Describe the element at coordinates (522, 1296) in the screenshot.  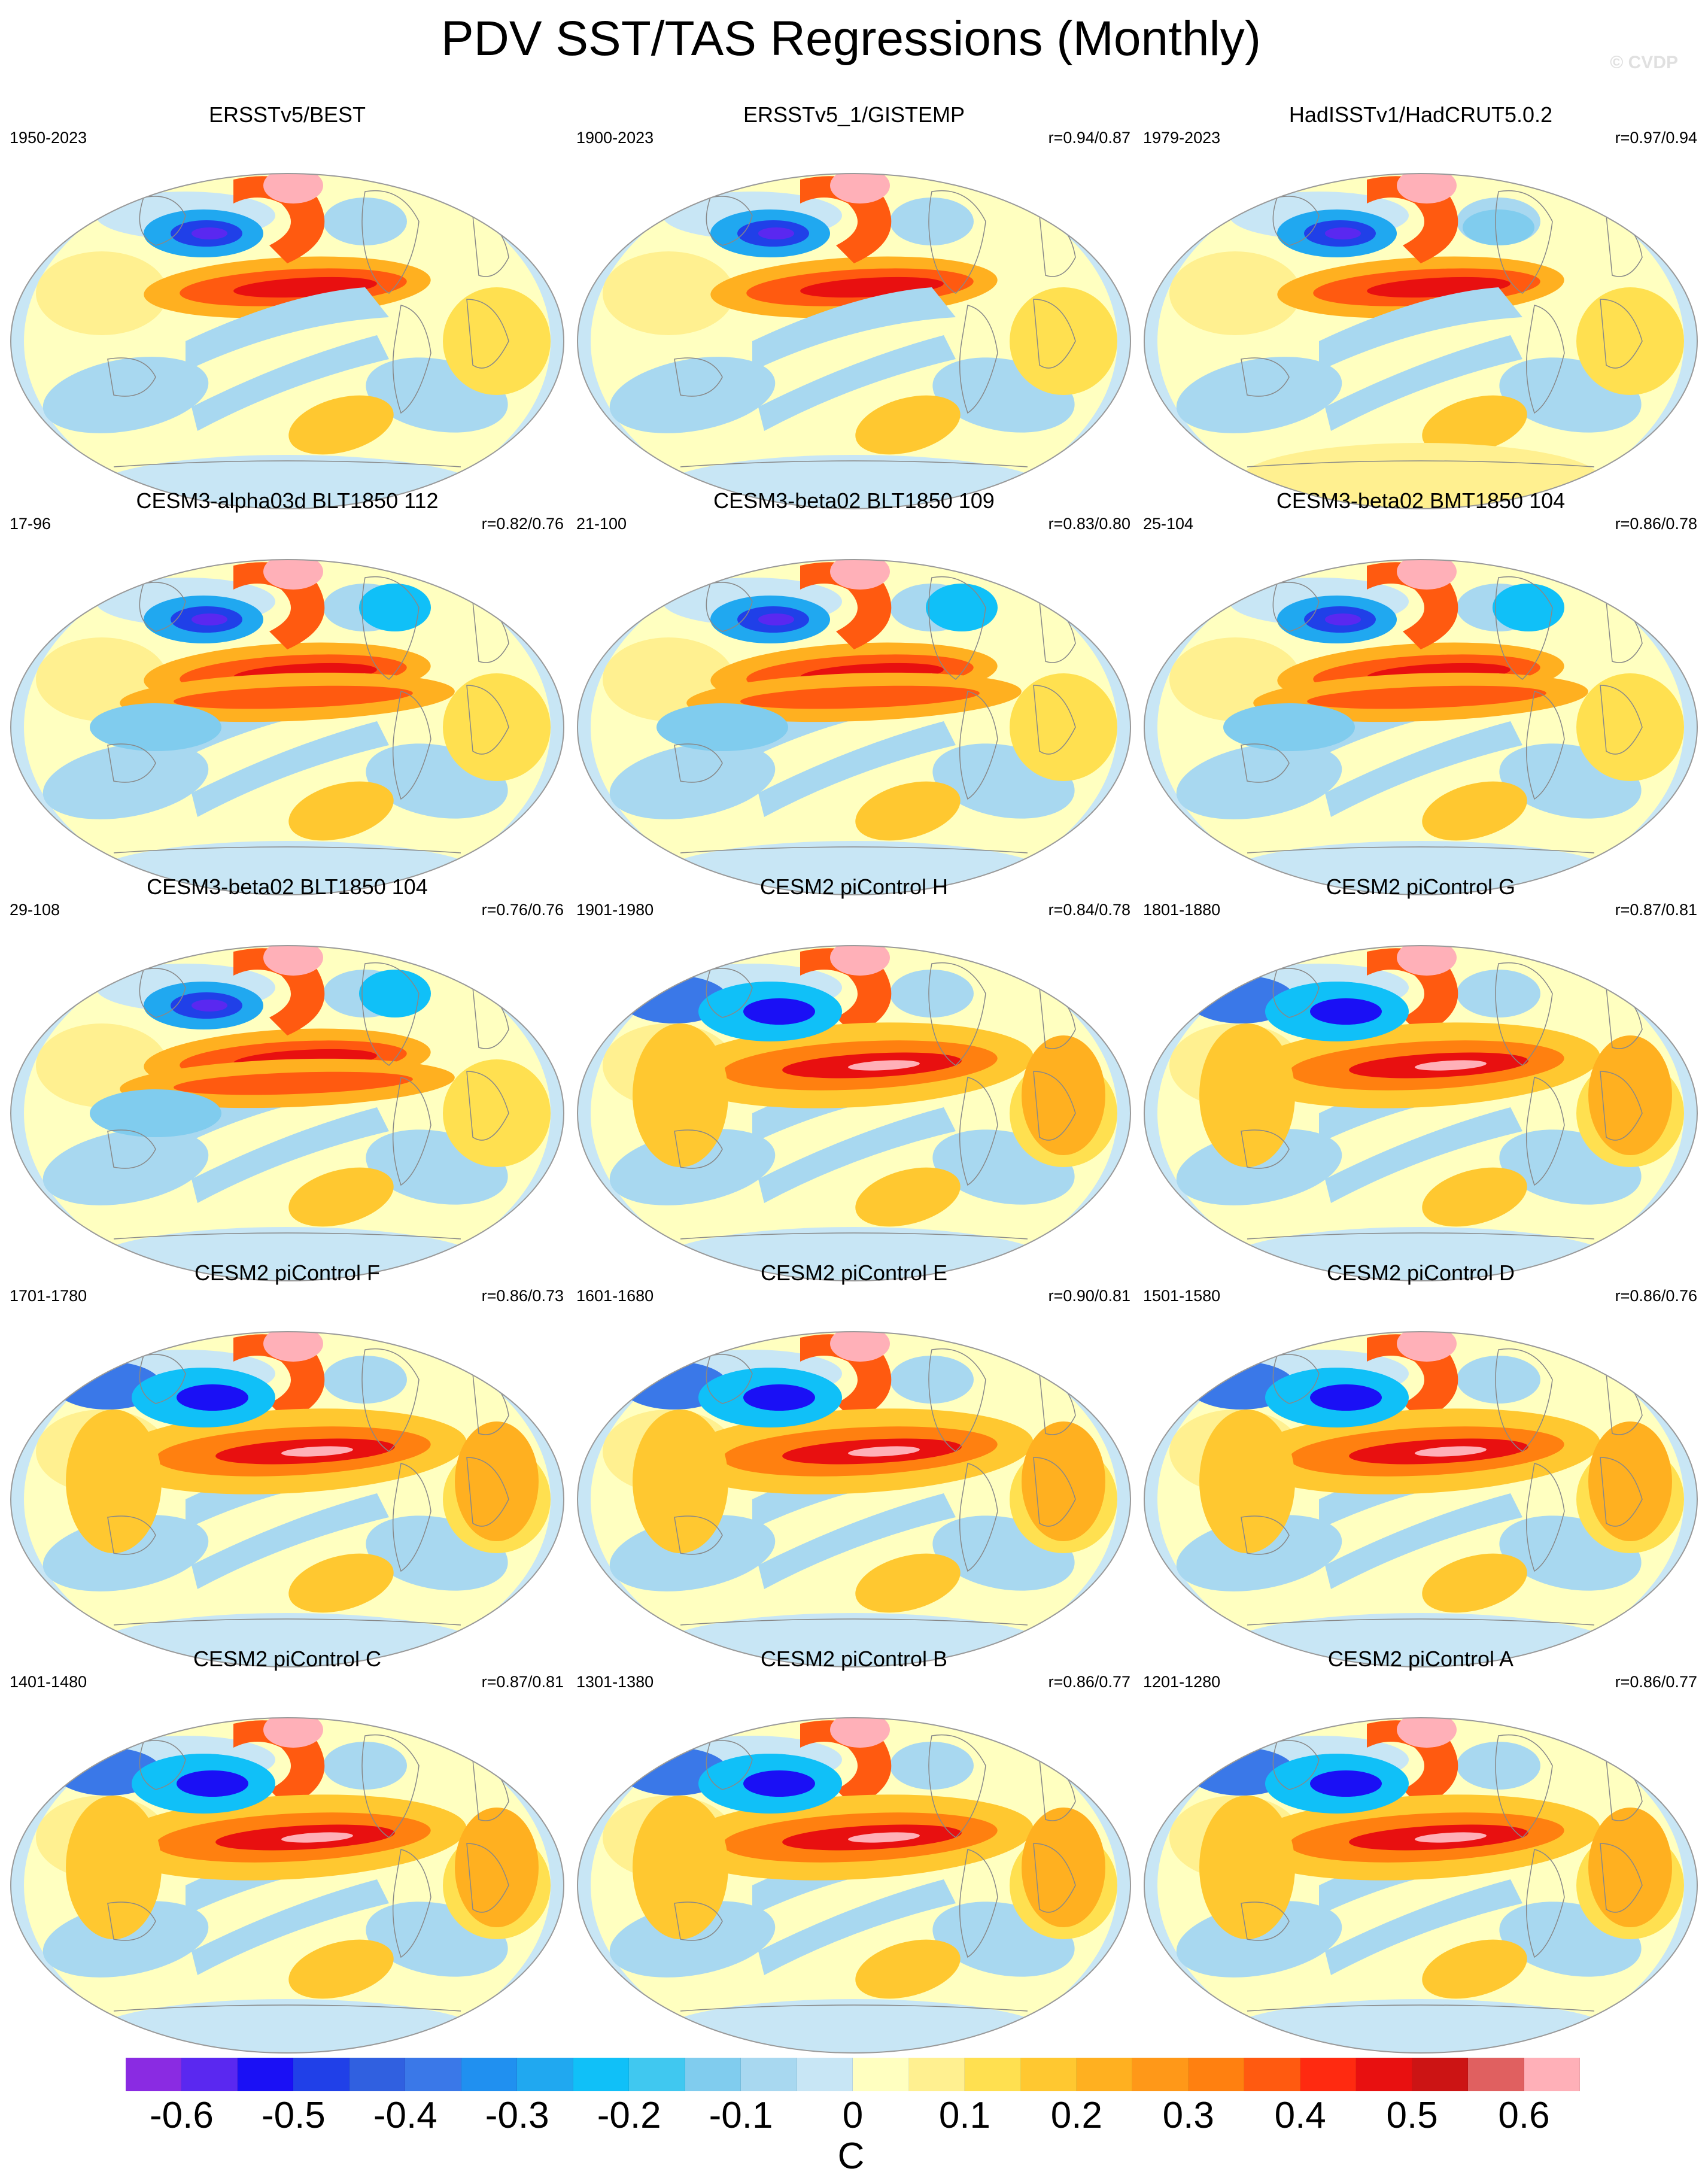
I see `panel-correlation: r=0.86/0.73` at that location.